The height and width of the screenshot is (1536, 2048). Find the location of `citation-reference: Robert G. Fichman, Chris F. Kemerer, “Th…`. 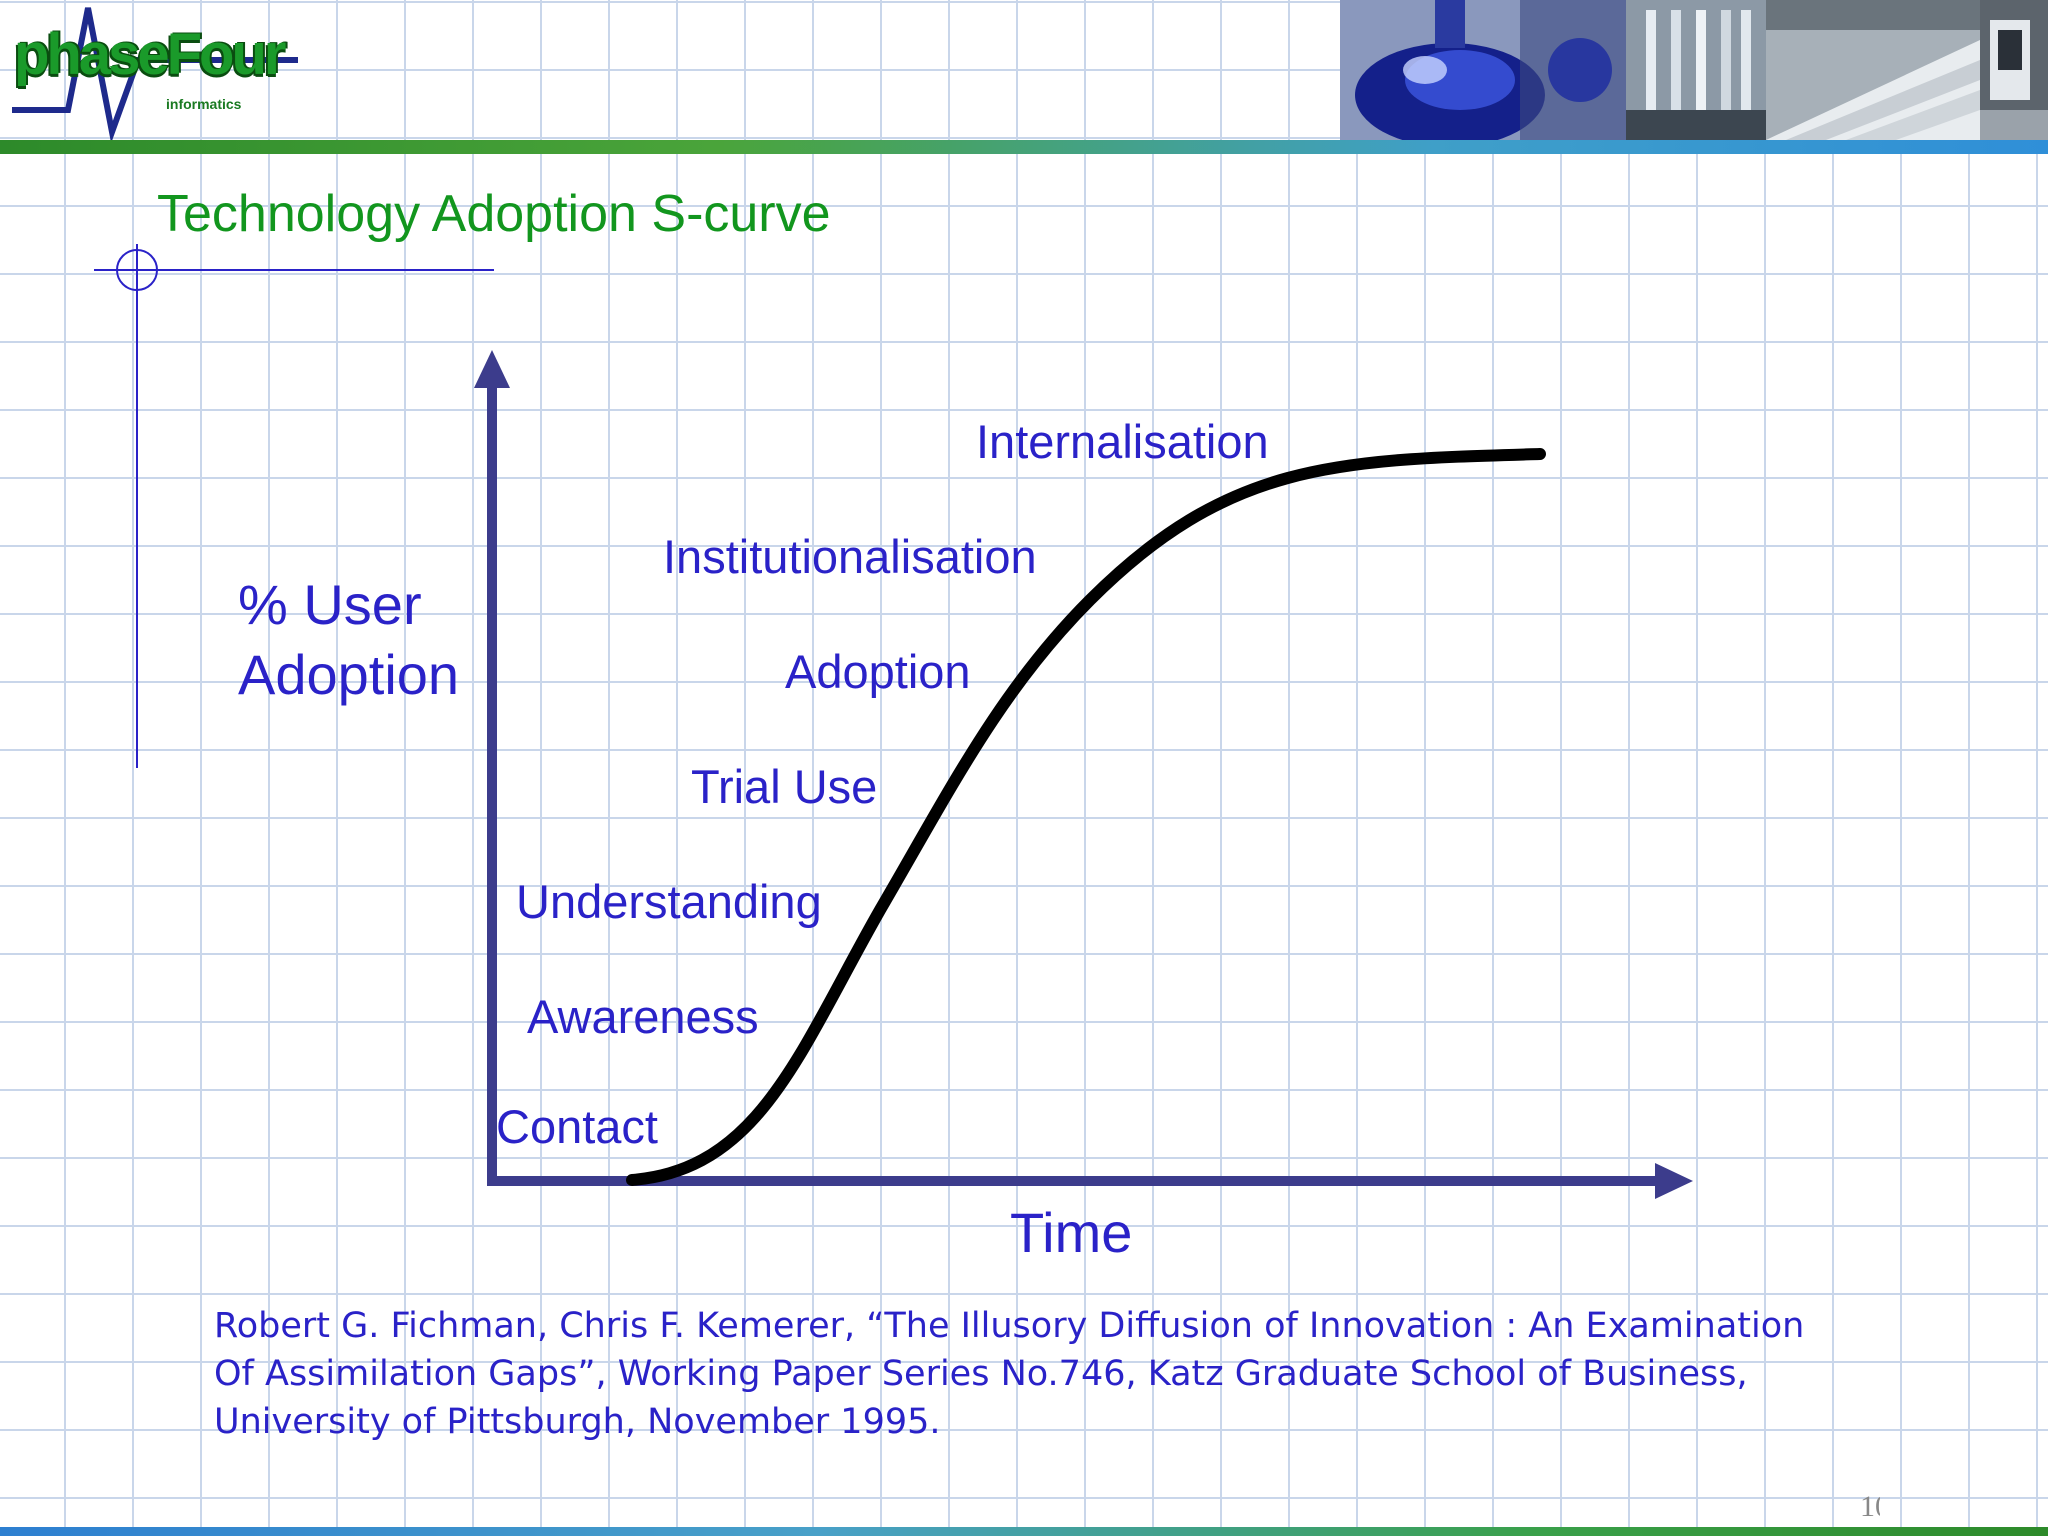

citation-reference: Robert G. Fichman, Chris F. Kemerer, “Th… is located at coordinates (1064, 1374).